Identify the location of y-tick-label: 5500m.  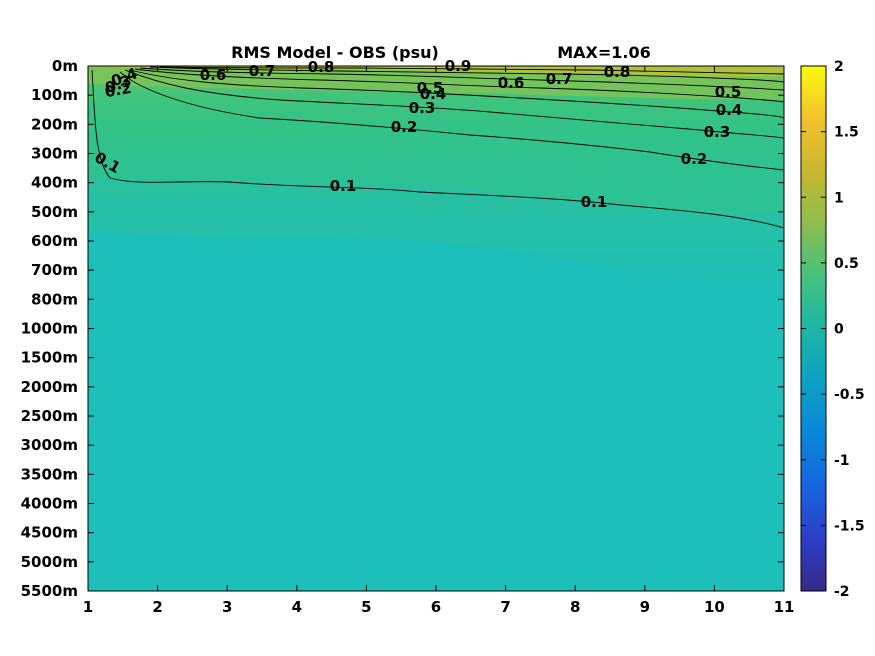
(49, 591).